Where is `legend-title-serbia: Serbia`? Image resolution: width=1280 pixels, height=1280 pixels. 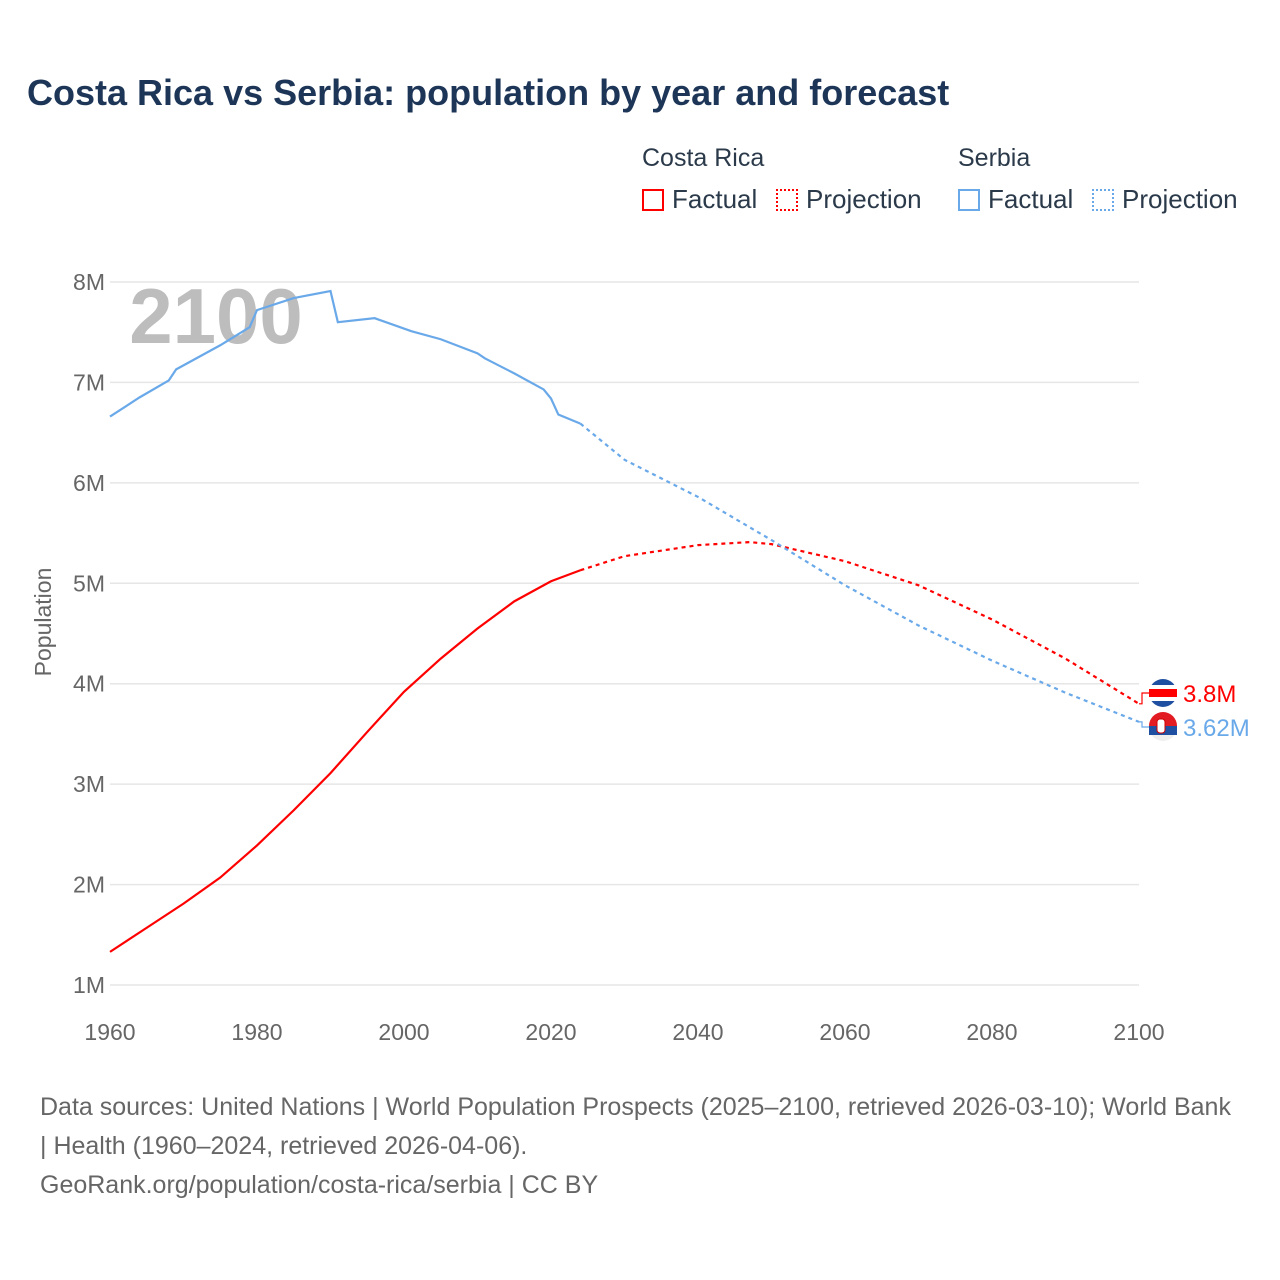
legend-title-serbia: Serbia is located at coordinates (994, 158).